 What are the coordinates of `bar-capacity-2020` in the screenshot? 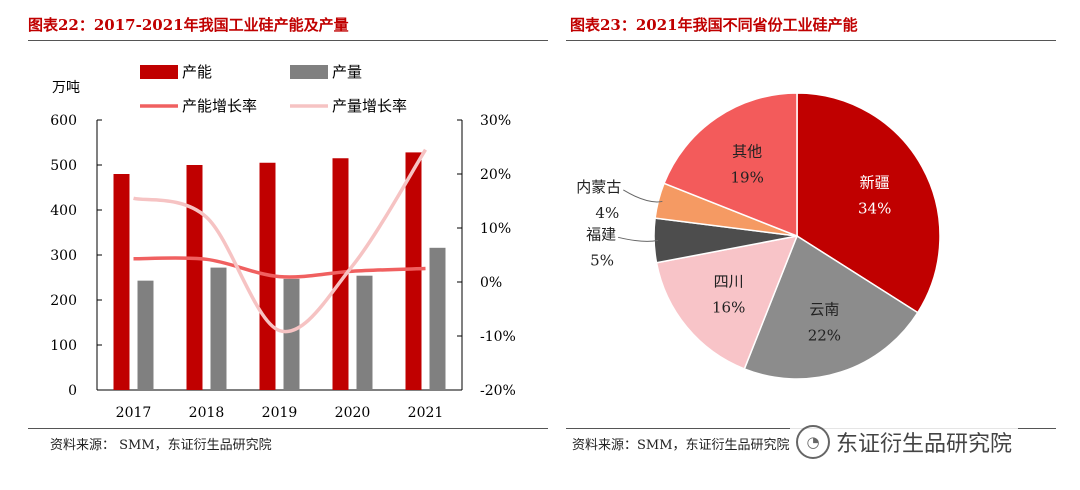 It's located at (340, 274).